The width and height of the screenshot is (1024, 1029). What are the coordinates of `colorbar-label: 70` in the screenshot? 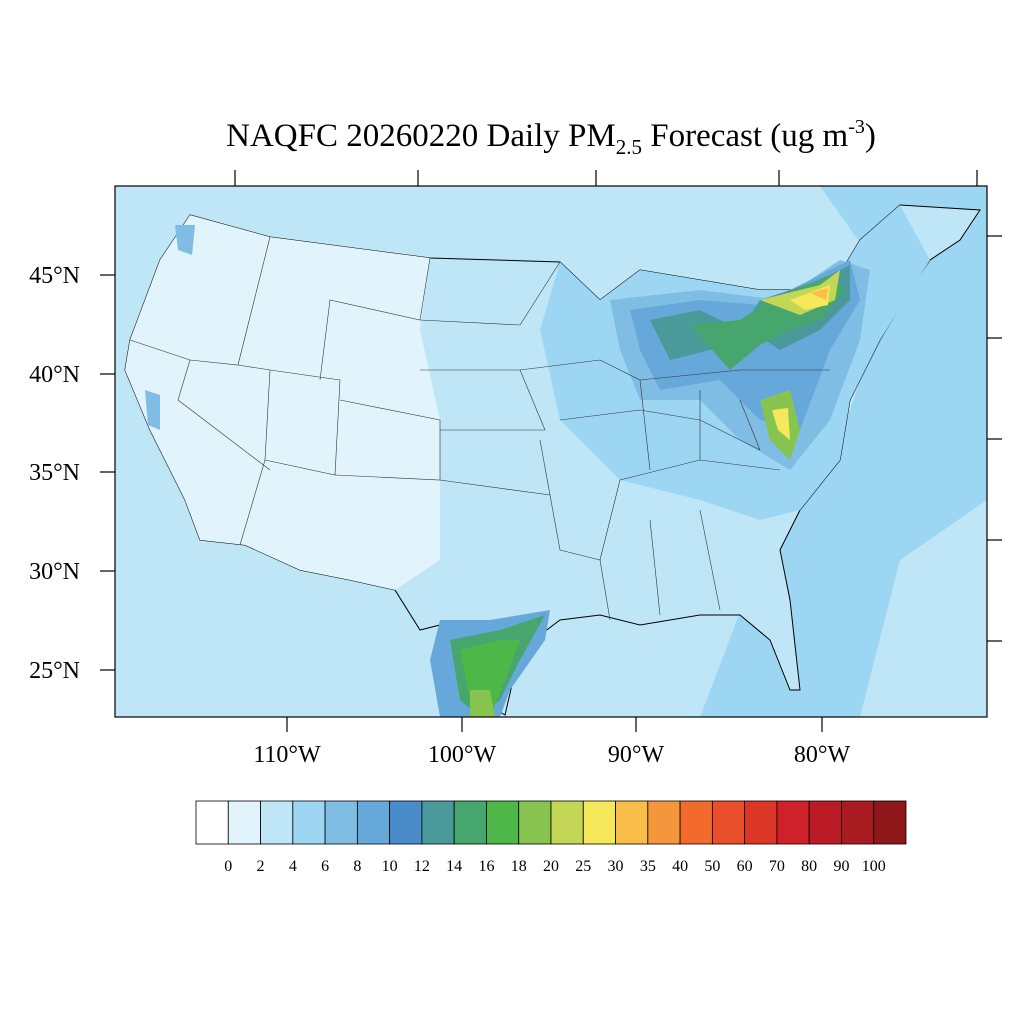 It's located at (777, 866).